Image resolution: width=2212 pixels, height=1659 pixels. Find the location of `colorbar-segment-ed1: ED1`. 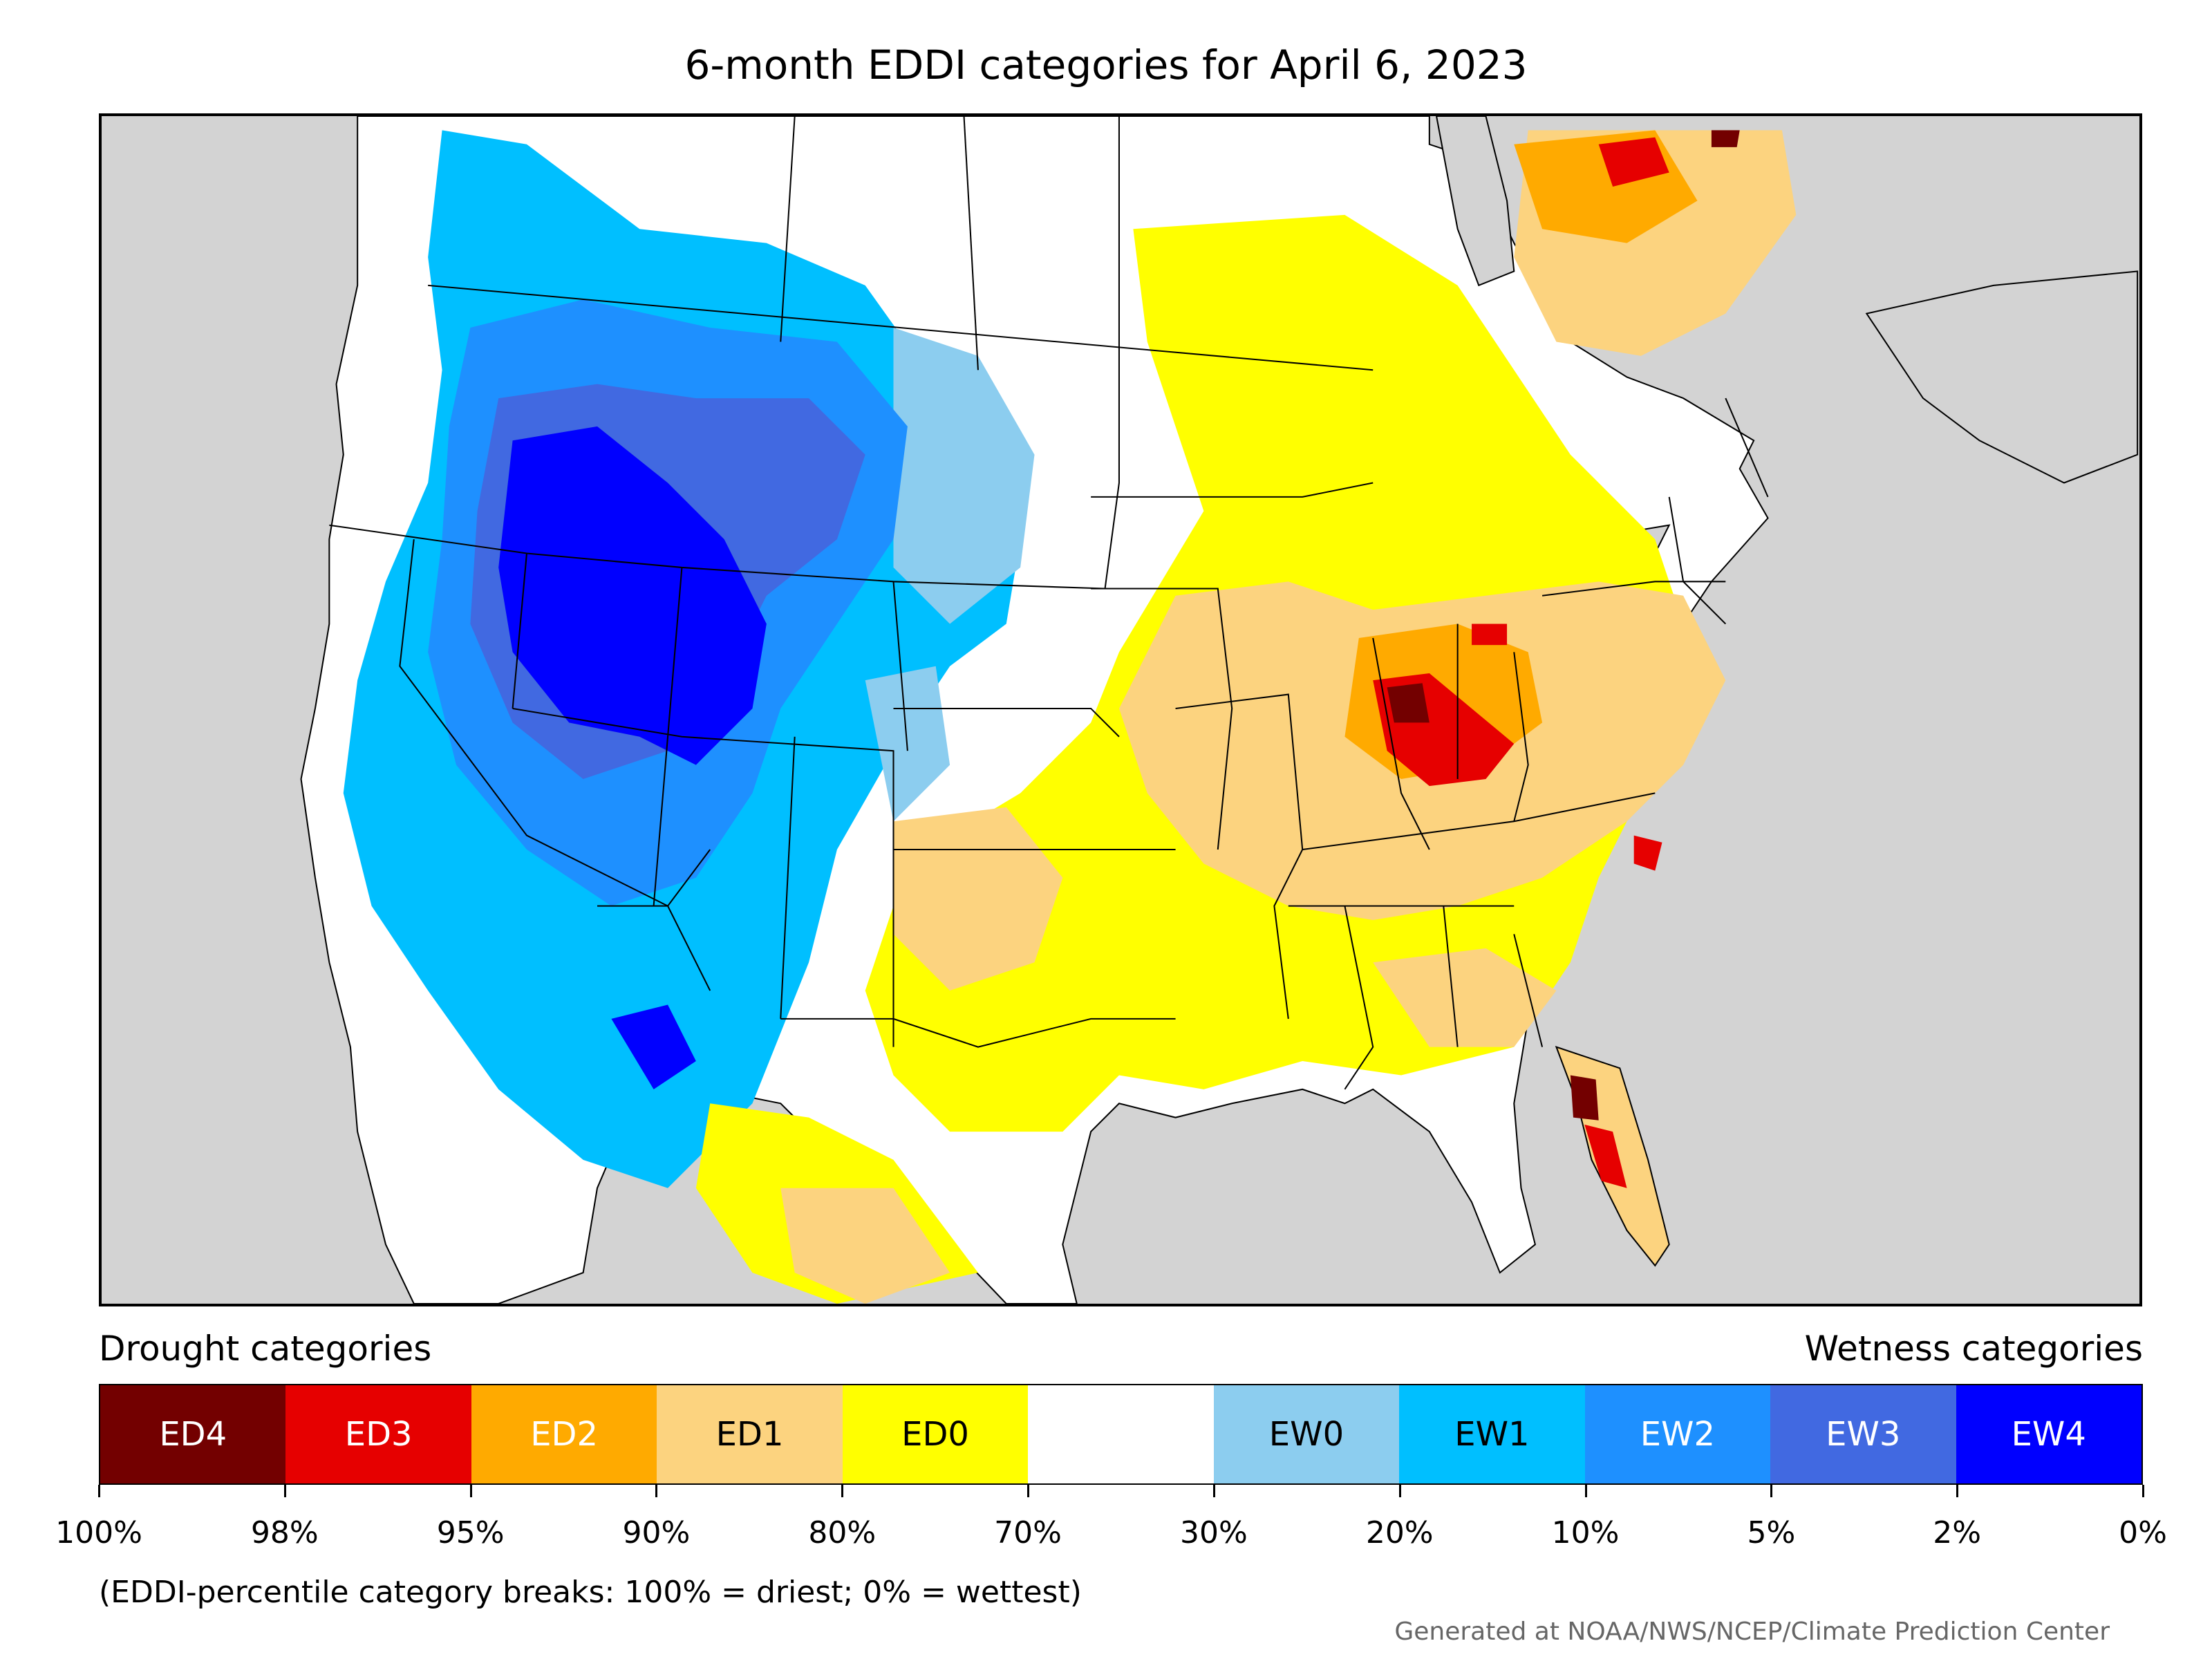

colorbar-segment-ed1: ED1 is located at coordinates (750, 1434).